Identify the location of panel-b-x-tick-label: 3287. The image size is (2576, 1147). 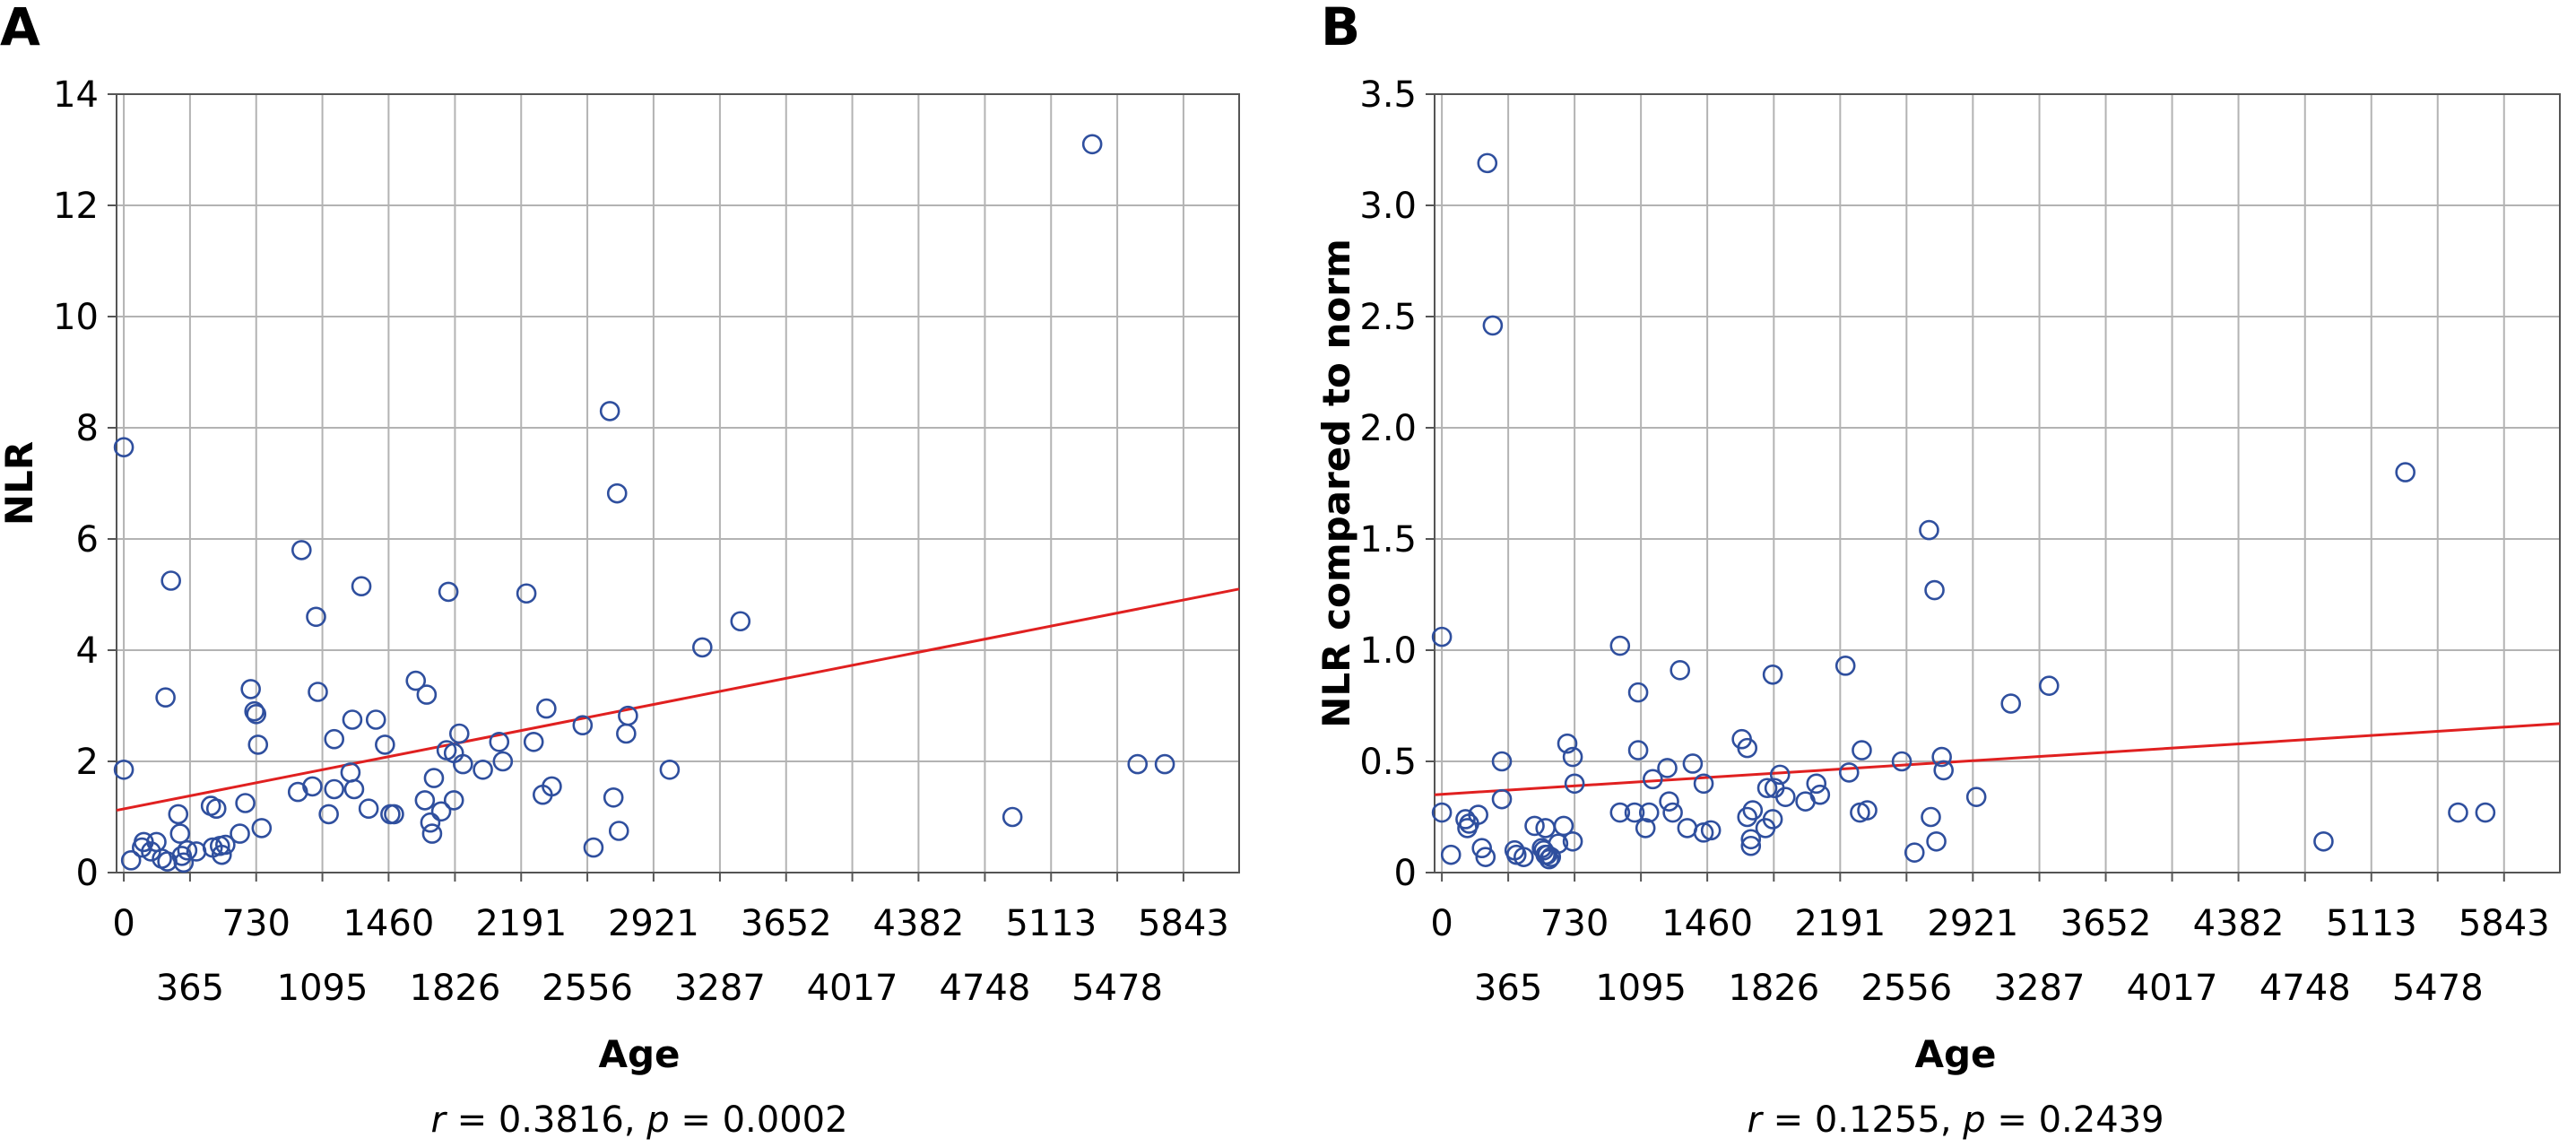
(2040, 988).